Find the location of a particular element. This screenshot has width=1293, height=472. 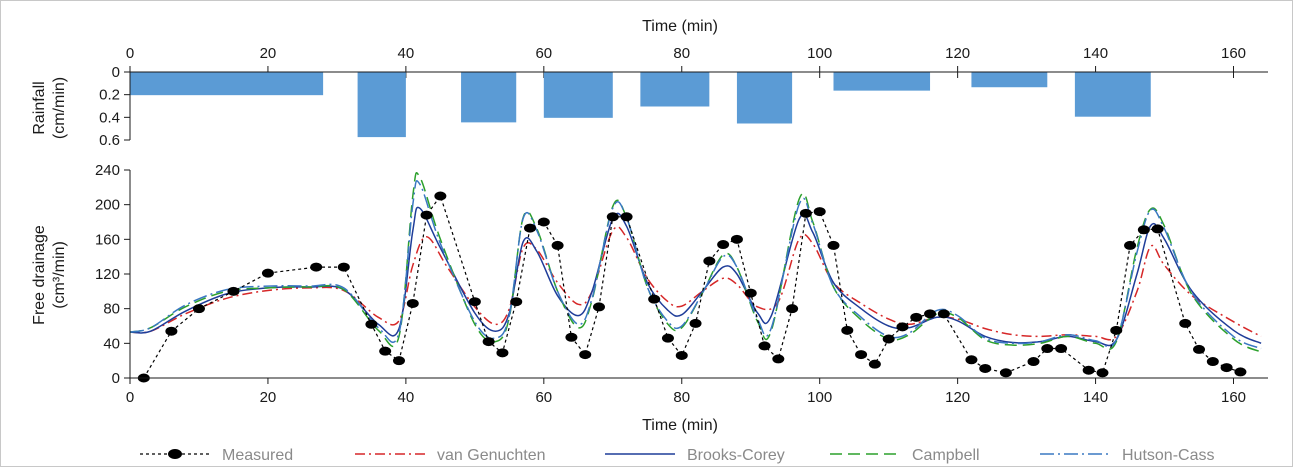

bottom-xtick-label: 160 is located at coordinates (1233, 397).